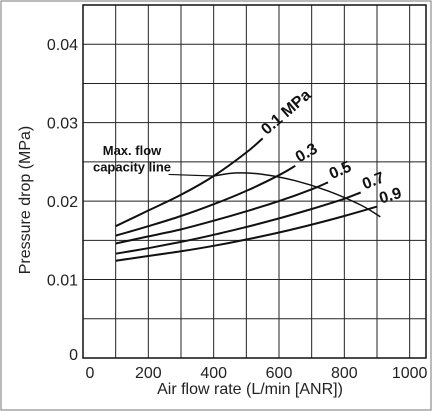 This screenshot has width=432, height=411. Describe the element at coordinates (132, 166) in the screenshot. I see `max-flow-label-line2: capacity line` at that location.